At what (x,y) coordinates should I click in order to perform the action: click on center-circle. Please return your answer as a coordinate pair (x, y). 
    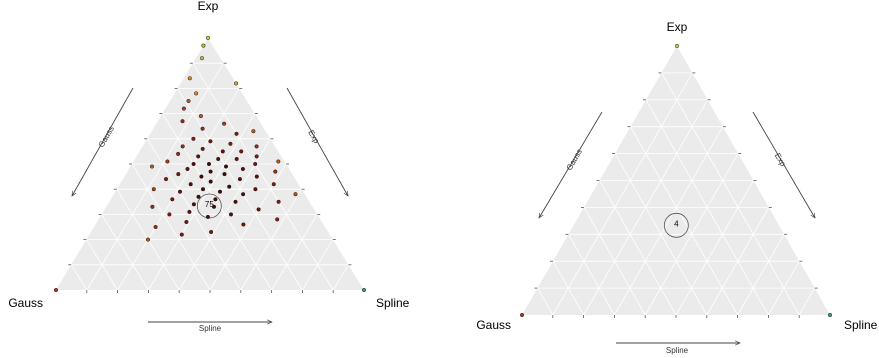
    Looking at the image, I should click on (676, 225).